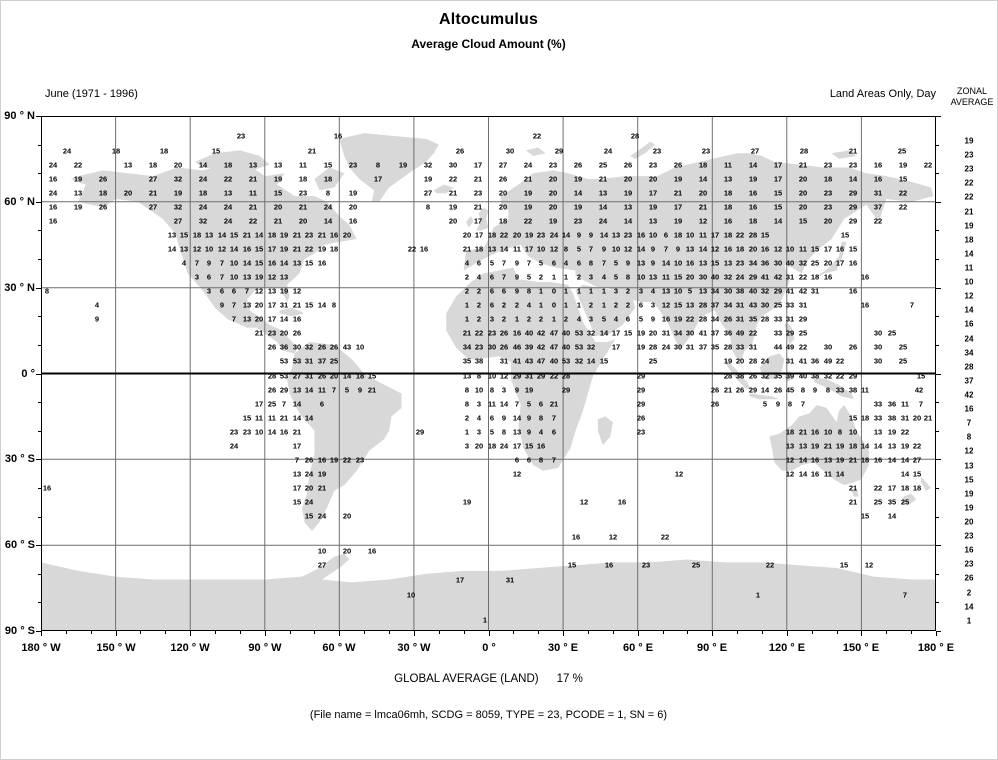  Describe the element at coordinates (488, 679) in the screenshot. I see `global-average-line: GLOBAL AVERAGE (LAND) 17 %` at that location.